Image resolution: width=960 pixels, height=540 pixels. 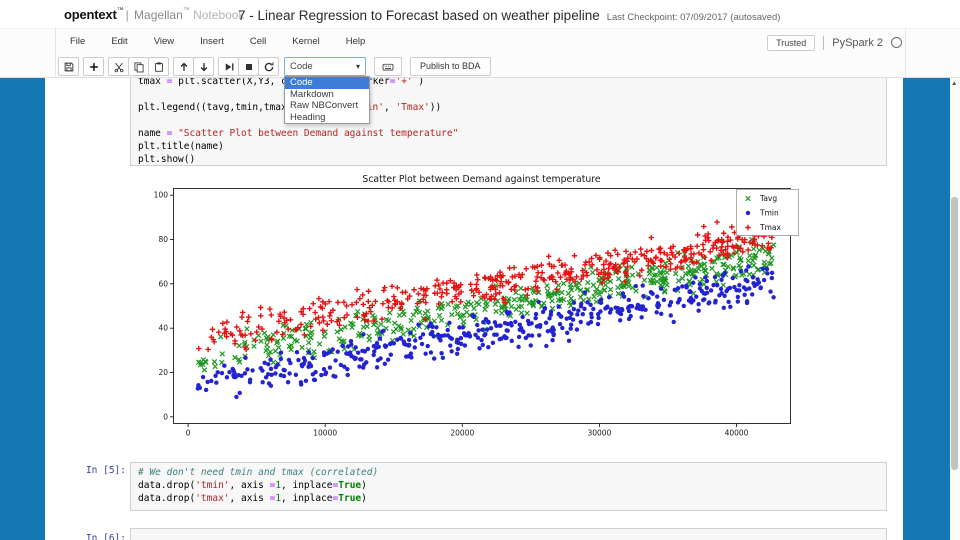 I want to click on restart-icon, so click(x=268, y=66).